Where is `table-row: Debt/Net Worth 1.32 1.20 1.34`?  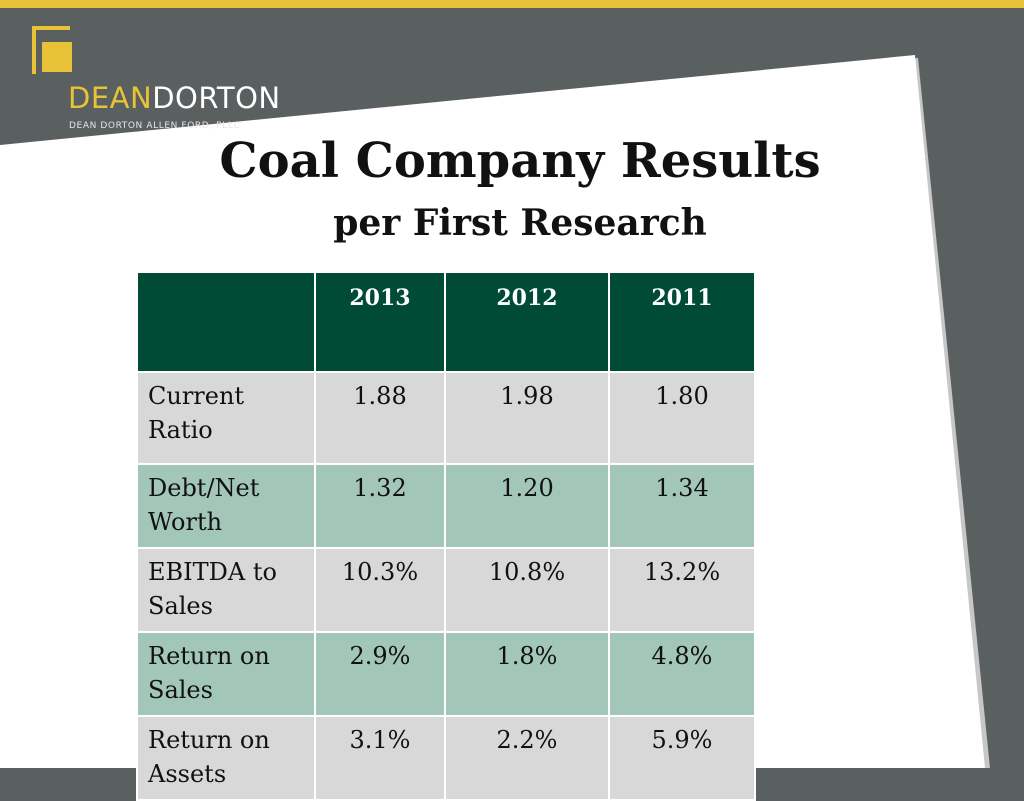 table-row: Debt/Net Worth 1.32 1.20 1.34 is located at coordinates (446, 506).